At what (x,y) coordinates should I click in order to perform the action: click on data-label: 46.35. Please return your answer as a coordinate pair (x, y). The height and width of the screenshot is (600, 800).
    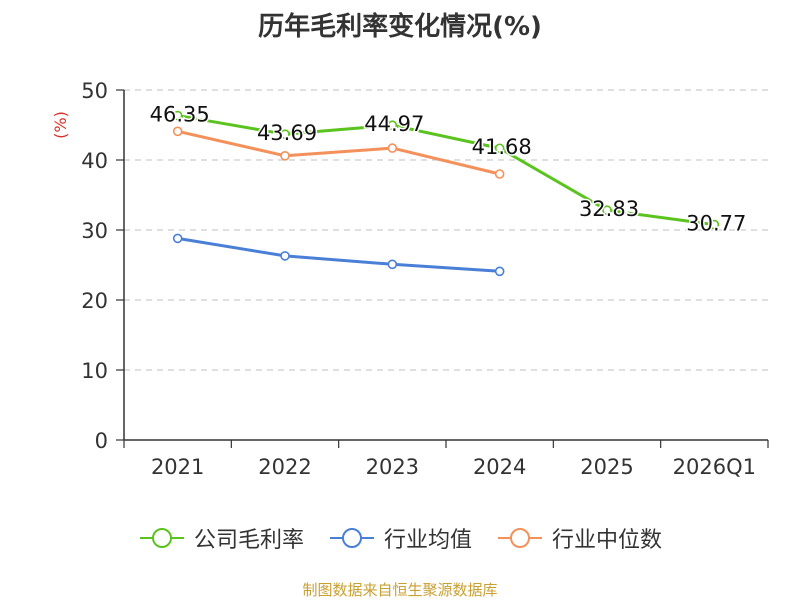
    Looking at the image, I should click on (180, 115).